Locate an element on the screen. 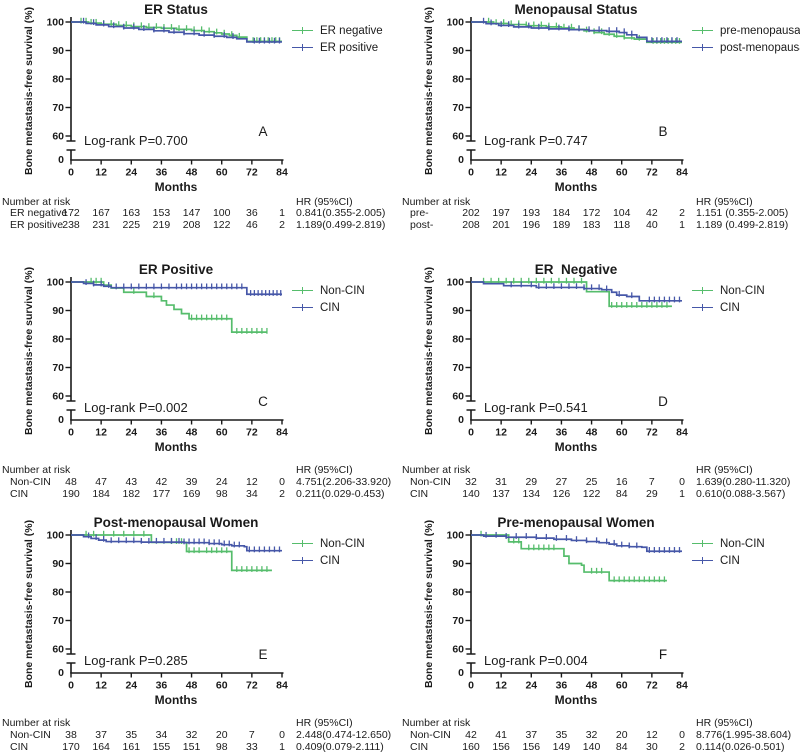 This screenshot has width=800, height=752. legend: ER negative ER positive is located at coordinates (337, 39).